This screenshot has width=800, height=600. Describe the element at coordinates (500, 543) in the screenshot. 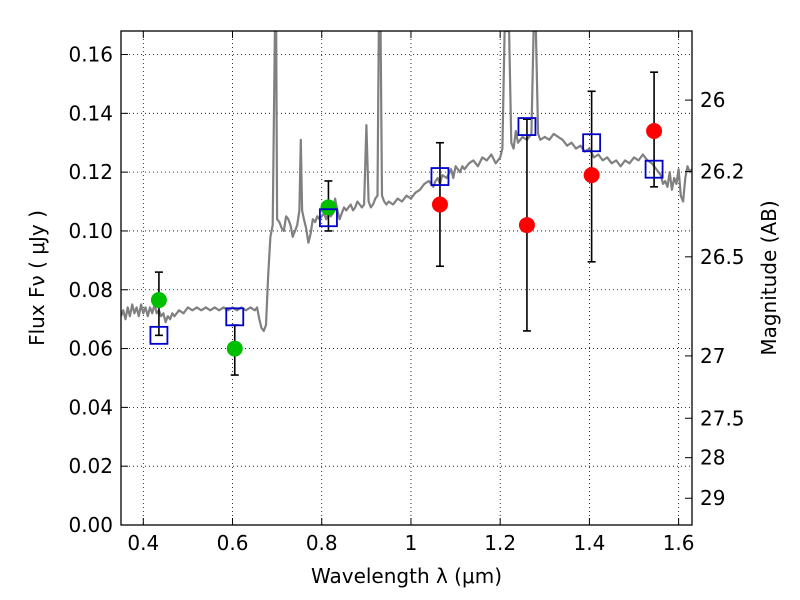

I see `x-tick-label: 1.2` at that location.